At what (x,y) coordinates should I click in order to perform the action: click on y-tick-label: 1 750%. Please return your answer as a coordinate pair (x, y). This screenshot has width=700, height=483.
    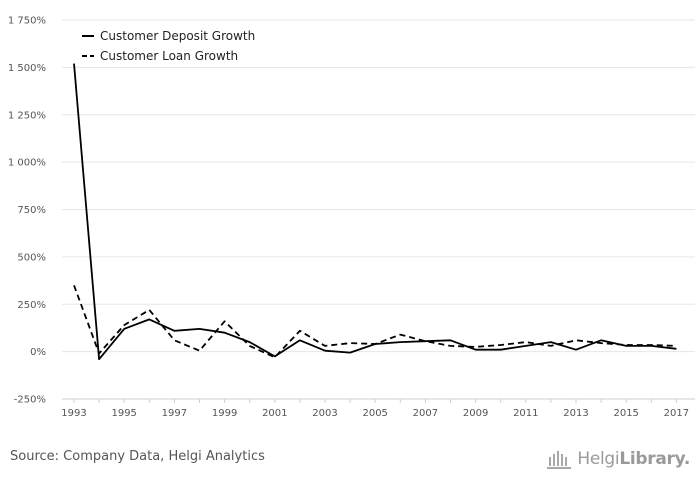
    Looking at the image, I should click on (27, 21).